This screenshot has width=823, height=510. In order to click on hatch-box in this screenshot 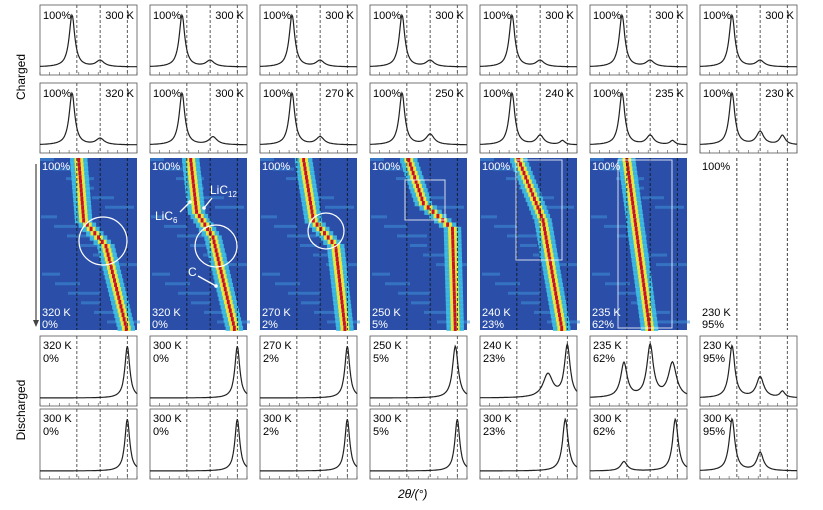, I will do `click(645, 244)`.